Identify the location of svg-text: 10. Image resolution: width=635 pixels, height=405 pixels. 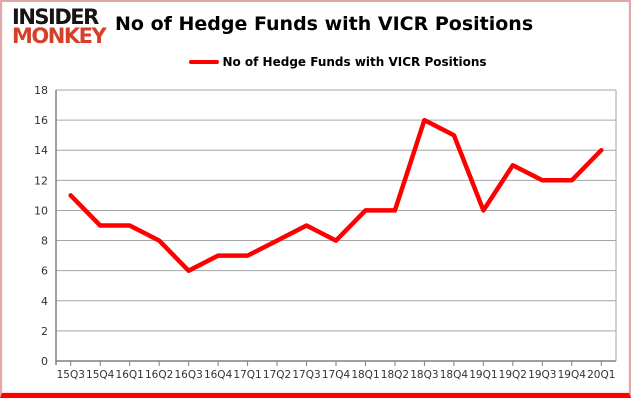
(41, 210).